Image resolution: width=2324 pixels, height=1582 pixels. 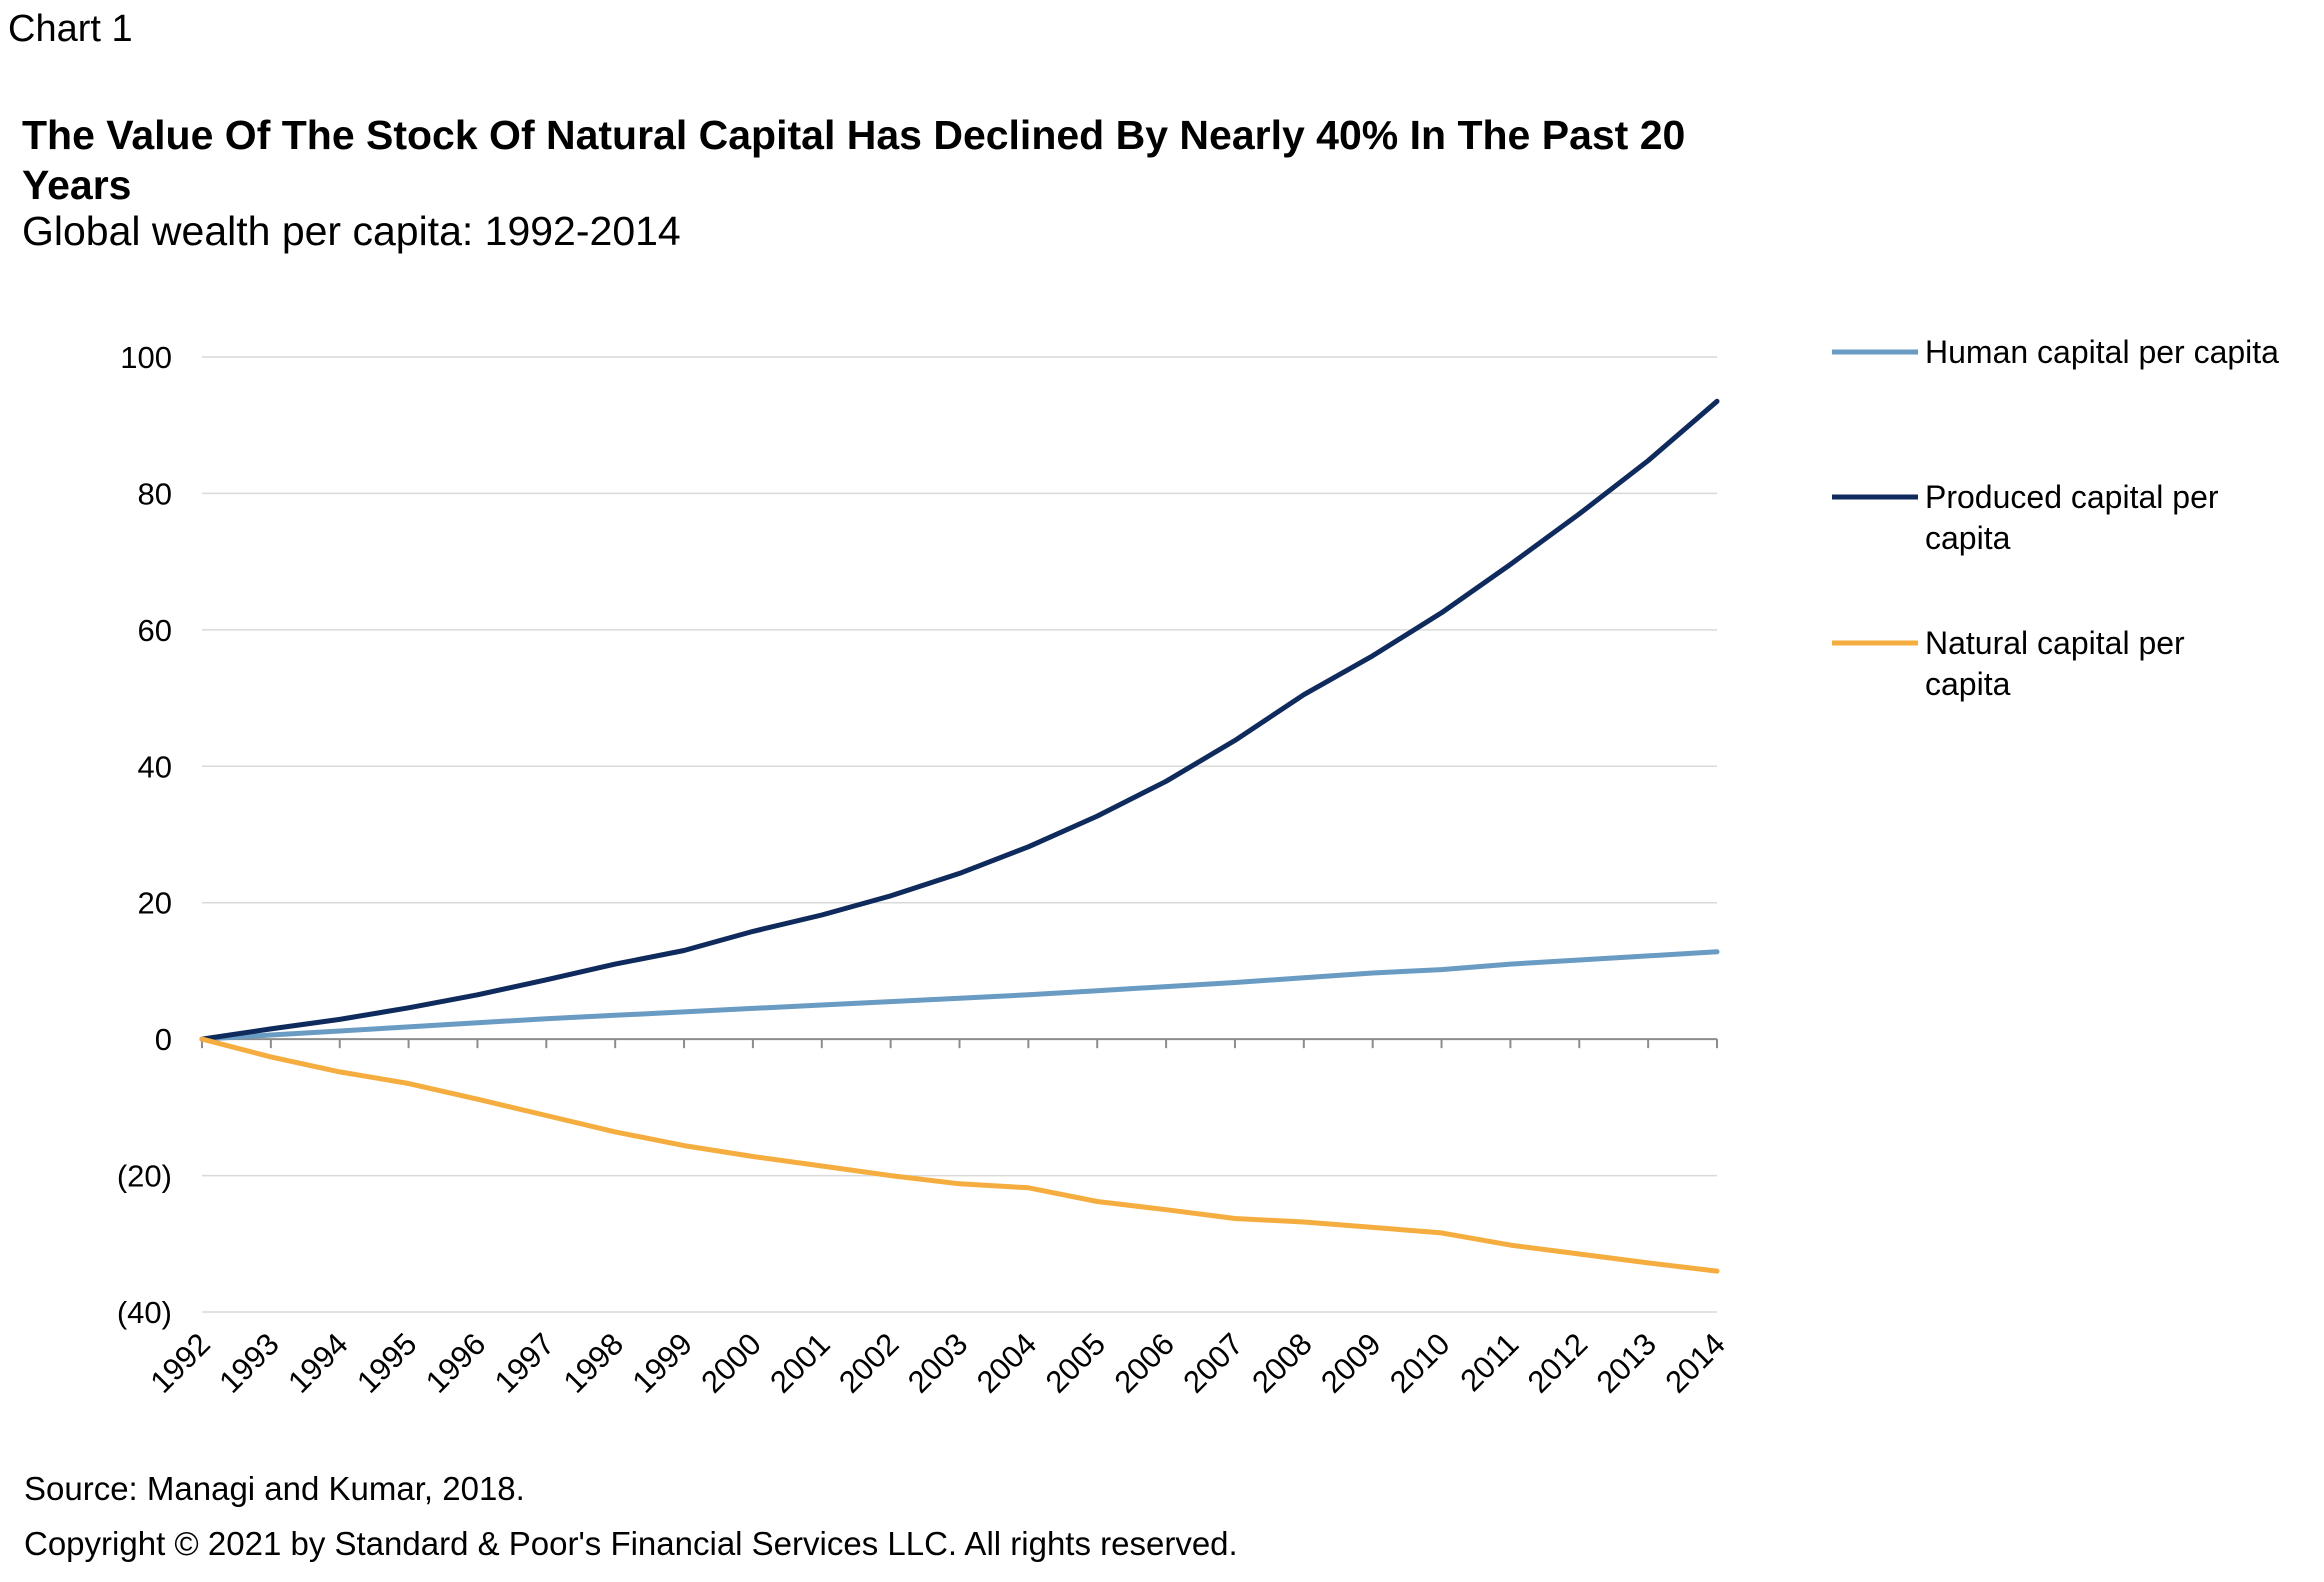 I want to click on x-tick-label: 2003, so click(x=938, y=1363).